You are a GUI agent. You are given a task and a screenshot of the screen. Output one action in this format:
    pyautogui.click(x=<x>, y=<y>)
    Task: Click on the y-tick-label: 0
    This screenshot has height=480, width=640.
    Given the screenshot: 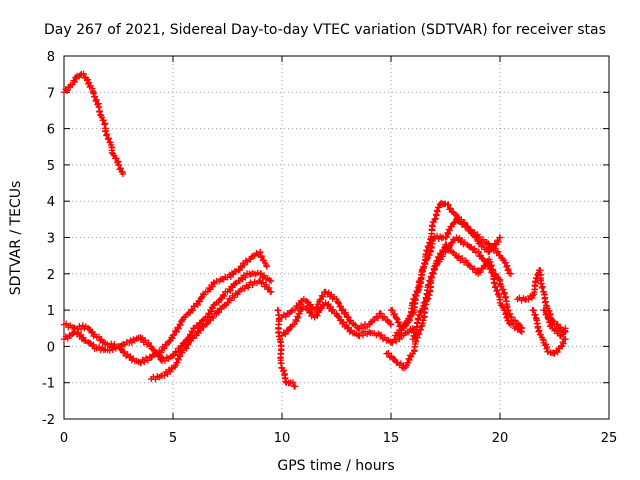 What is the action you would take?
    pyautogui.click(x=51, y=347)
    